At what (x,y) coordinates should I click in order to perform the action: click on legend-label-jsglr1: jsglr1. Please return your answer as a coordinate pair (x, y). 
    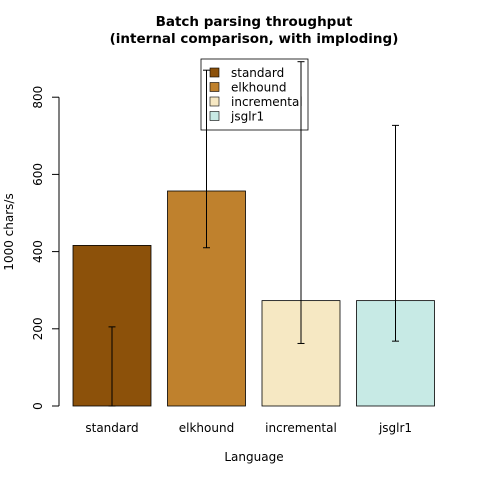
    Looking at the image, I should click on (247, 117).